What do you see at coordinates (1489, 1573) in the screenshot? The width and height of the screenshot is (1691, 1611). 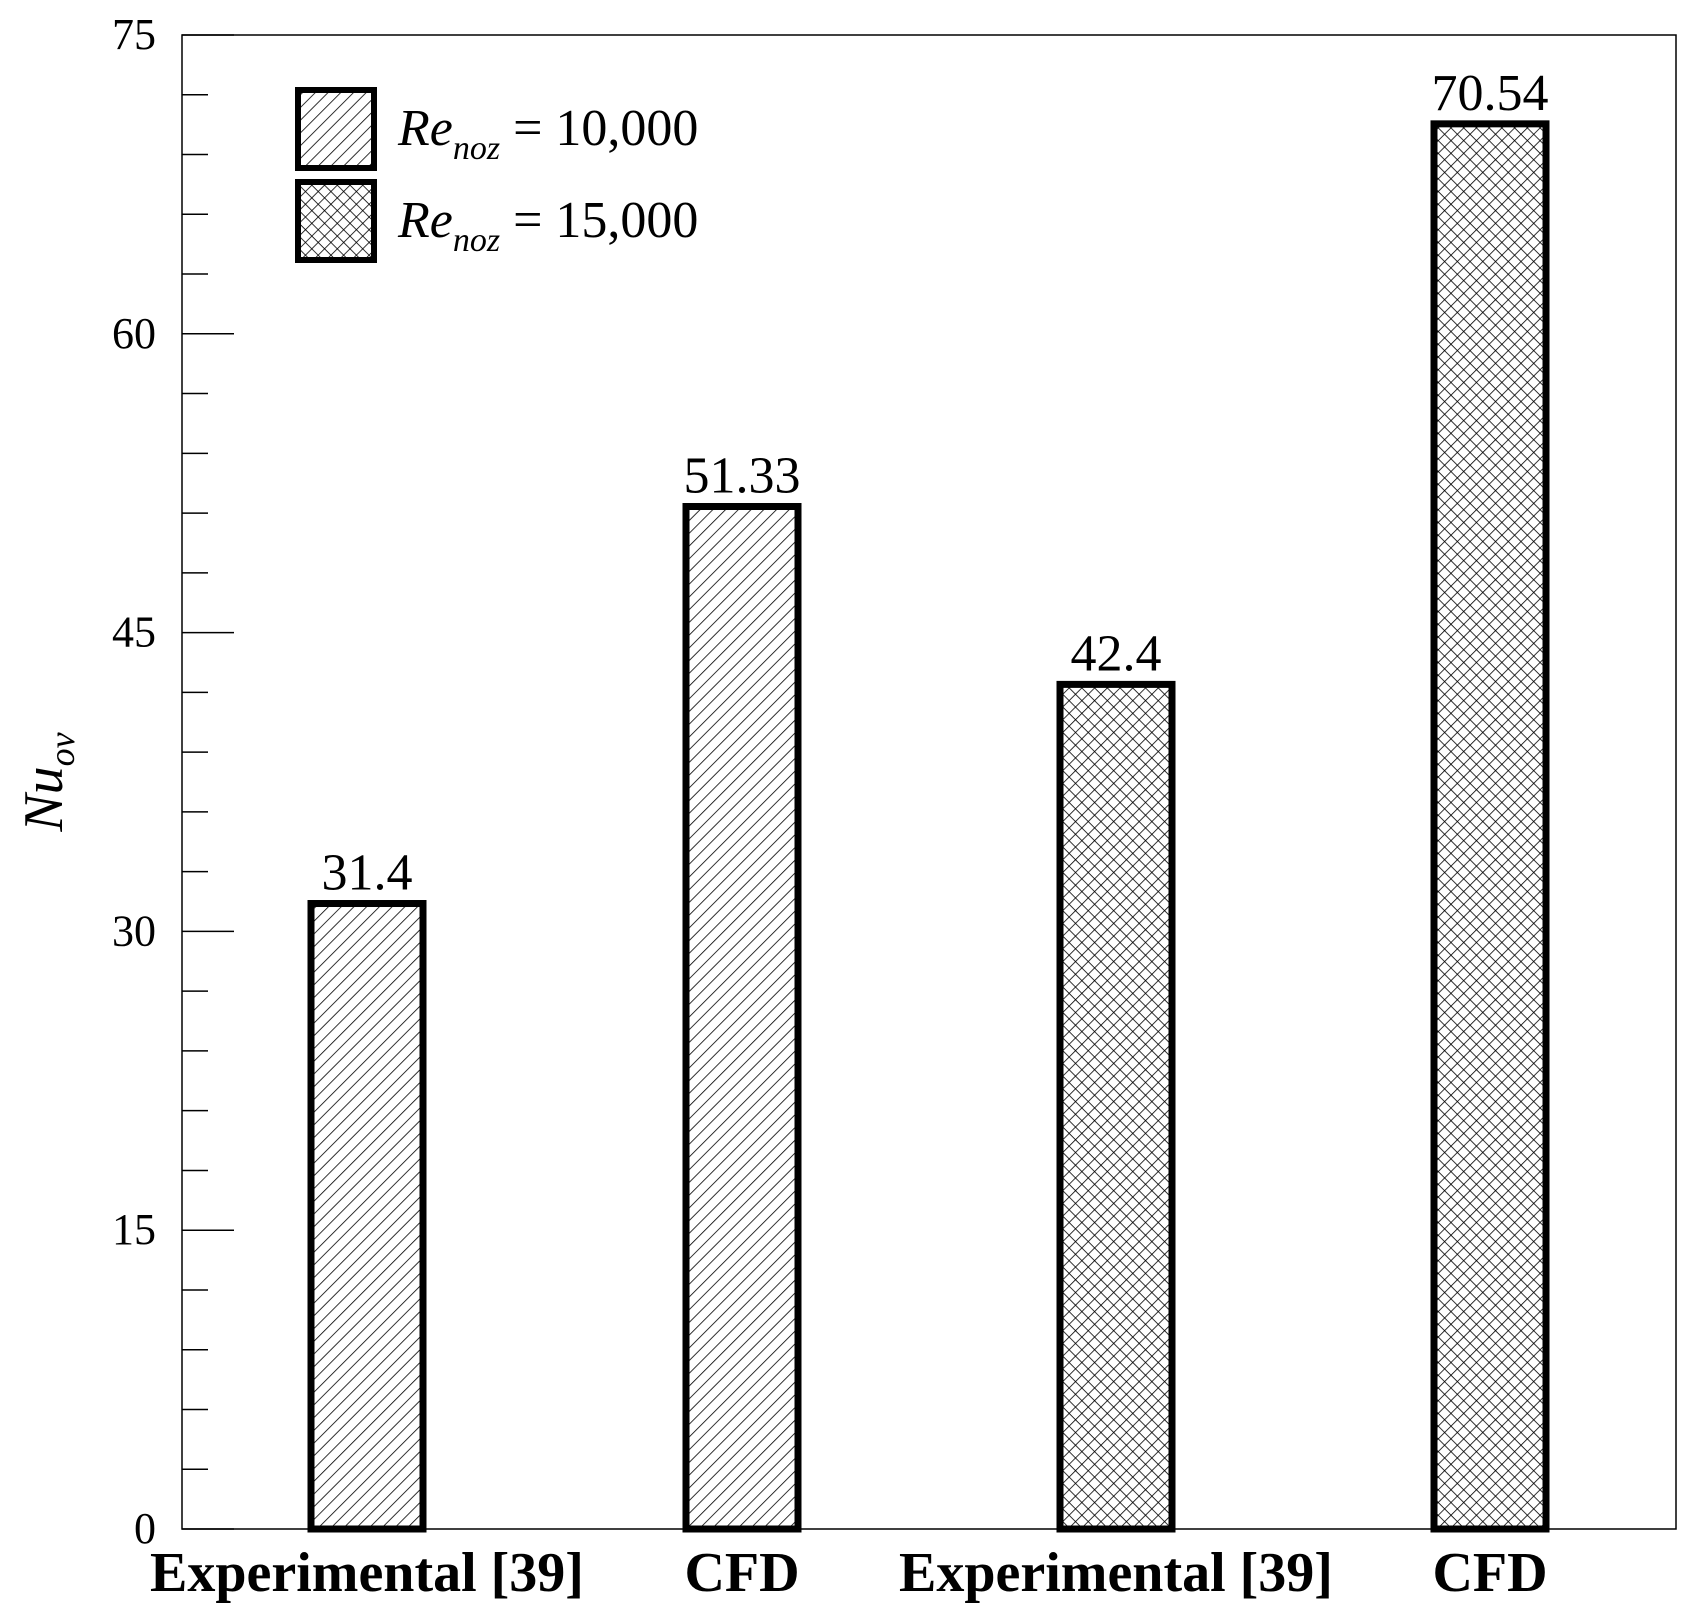 I see `x-category-label-3: CFD` at bounding box center [1489, 1573].